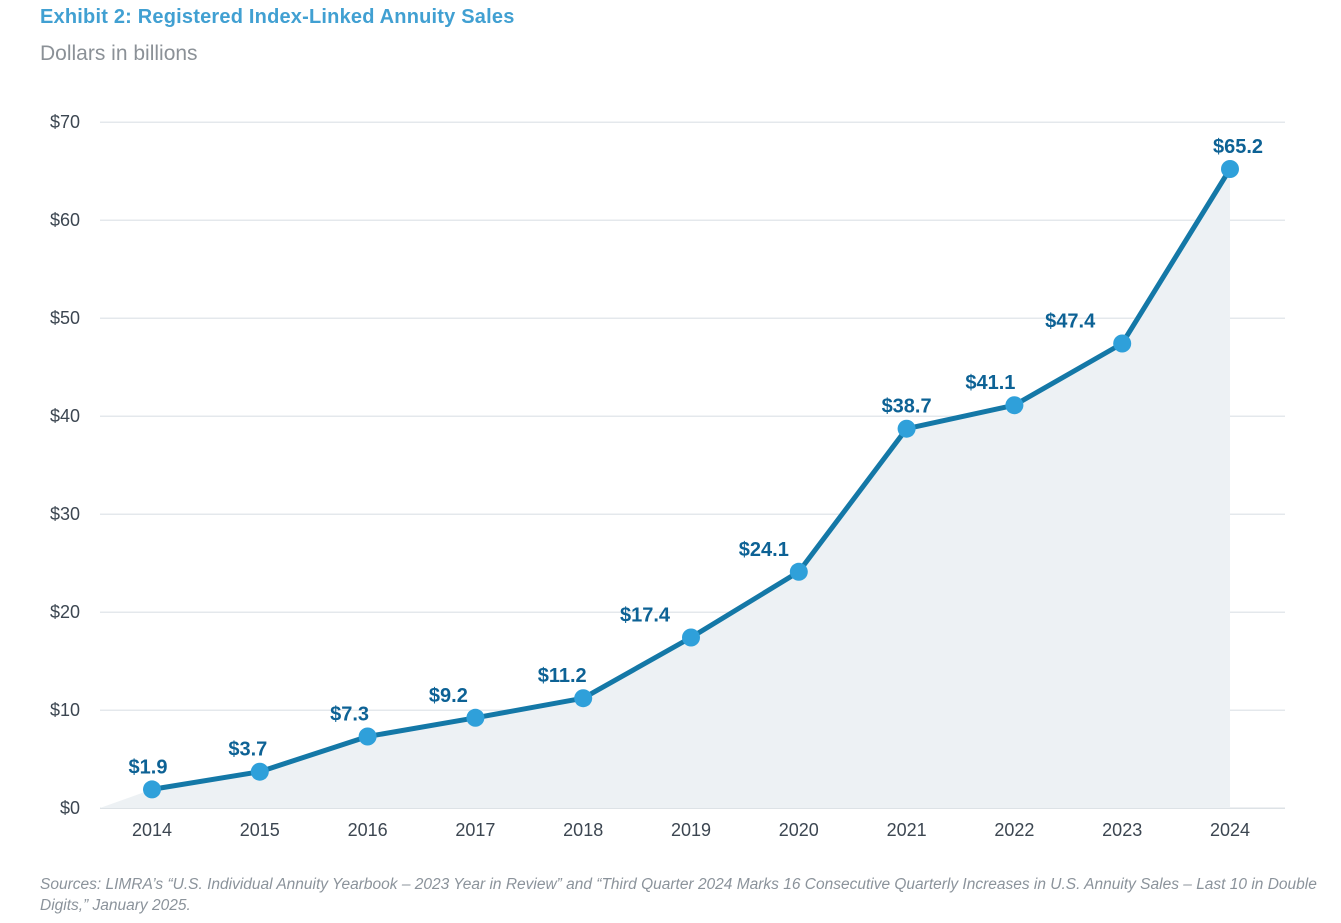 The image size is (1341, 923). What do you see at coordinates (65, 612) in the screenshot?
I see `y-tick-$20: $20` at bounding box center [65, 612].